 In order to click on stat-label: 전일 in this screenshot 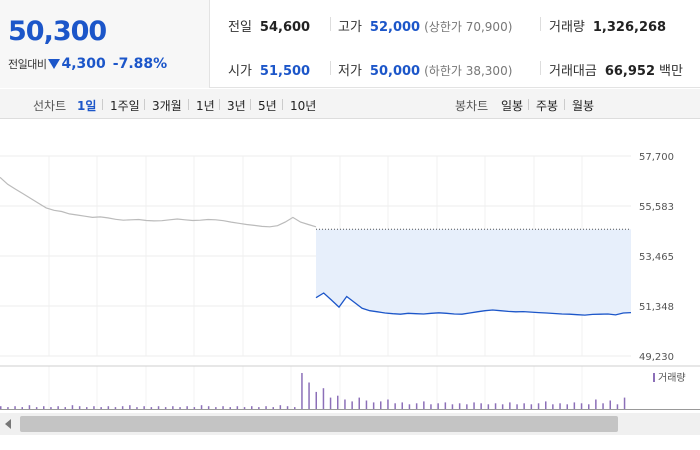, I will do `click(240, 27)`.